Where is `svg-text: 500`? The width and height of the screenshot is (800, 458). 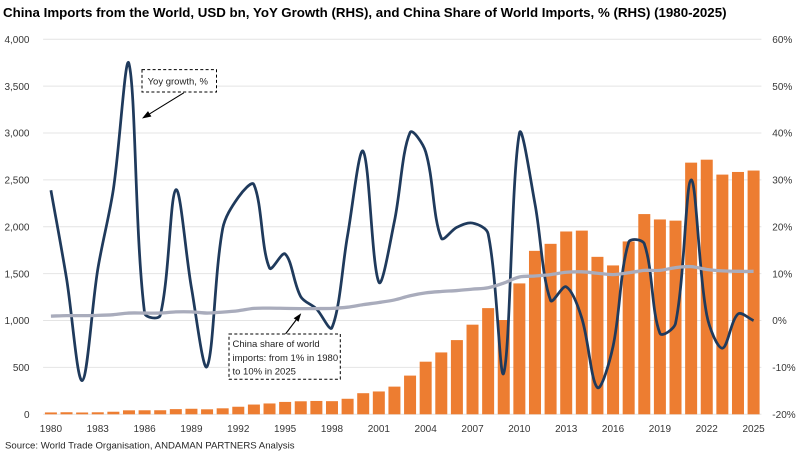
svg-text: 500 is located at coordinates (21, 368).